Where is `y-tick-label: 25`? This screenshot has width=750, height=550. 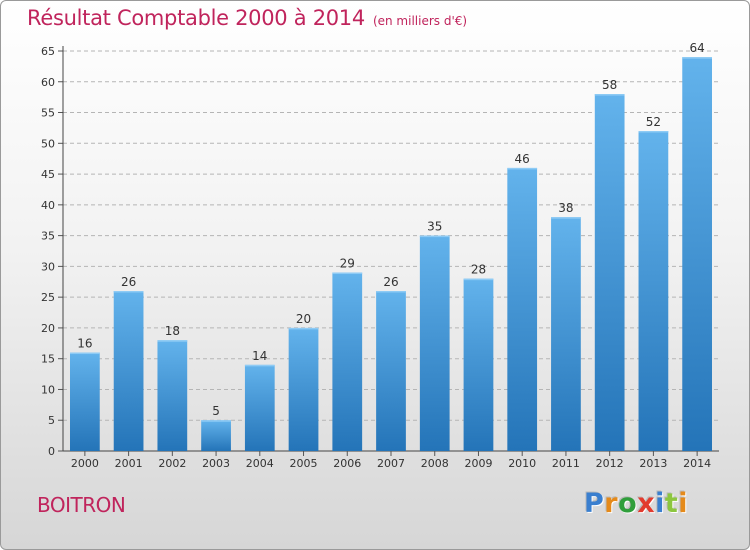 y-tick-label: 25 is located at coordinates (48, 297).